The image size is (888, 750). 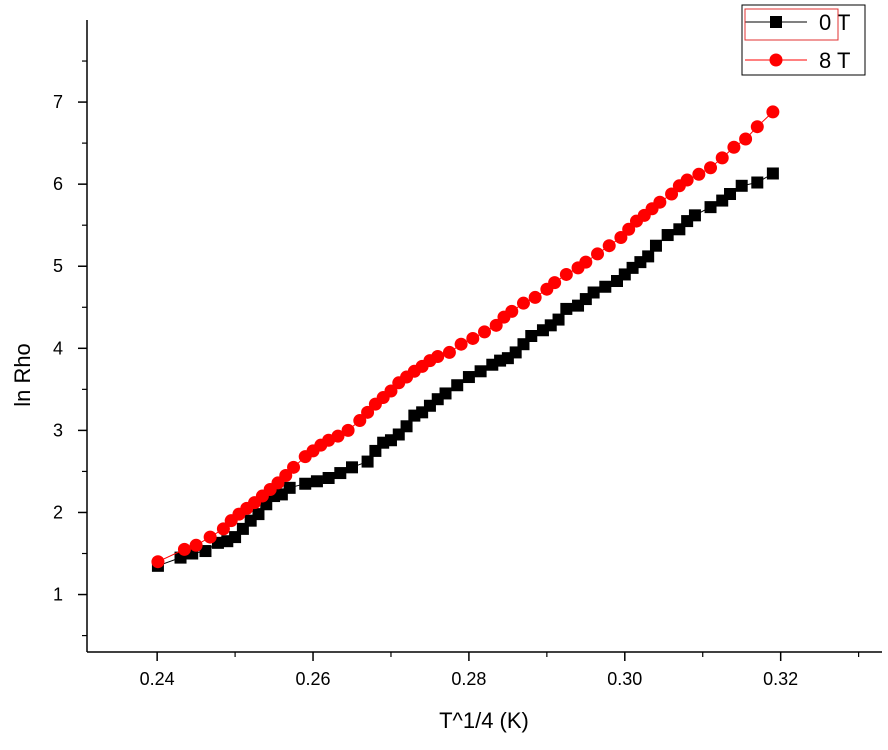 What do you see at coordinates (313, 679) in the screenshot?
I see `x-tick-label: 0.26` at bounding box center [313, 679].